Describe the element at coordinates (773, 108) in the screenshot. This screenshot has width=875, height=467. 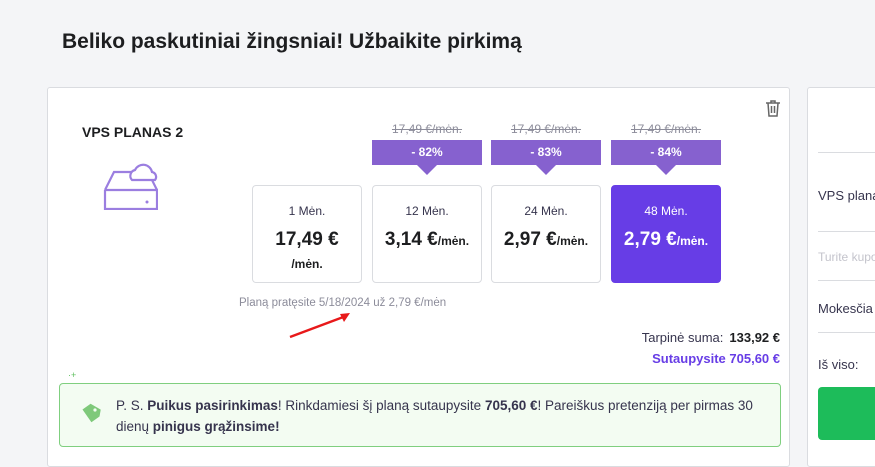
I see `trash-icon` at that location.